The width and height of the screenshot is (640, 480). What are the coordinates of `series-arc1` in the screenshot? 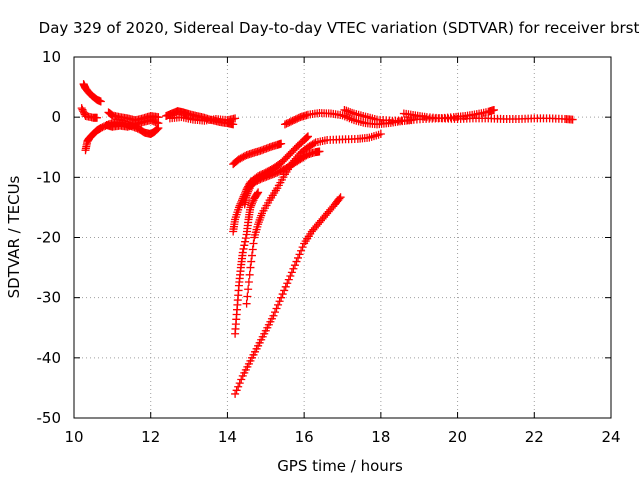 It's located at (92, 93).